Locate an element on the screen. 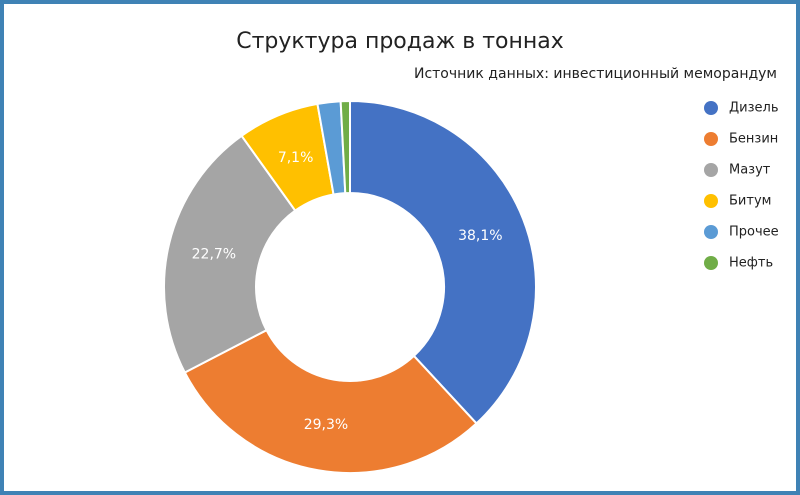 Image resolution: width=800 pixels, height=495 pixels. data-label: 29,3% is located at coordinates (326, 425).